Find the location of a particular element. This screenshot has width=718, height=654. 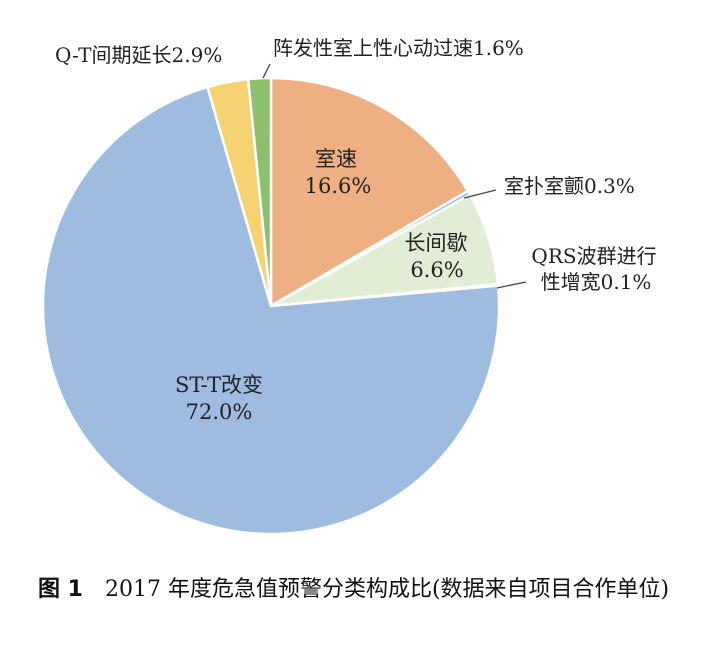

slice-vt is located at coordinates (369, 192).